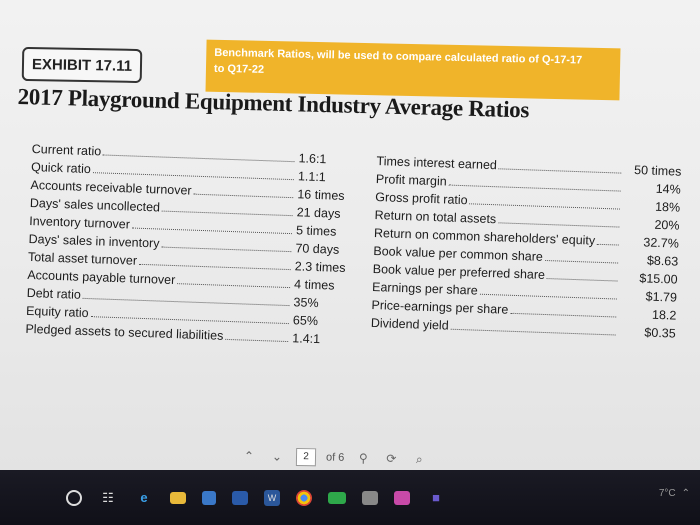 This screenshot has width=700, height=525. Describe the element at coordinates (108, 497) in the screenshot. I see `task-view-icon: ☷` at that location.